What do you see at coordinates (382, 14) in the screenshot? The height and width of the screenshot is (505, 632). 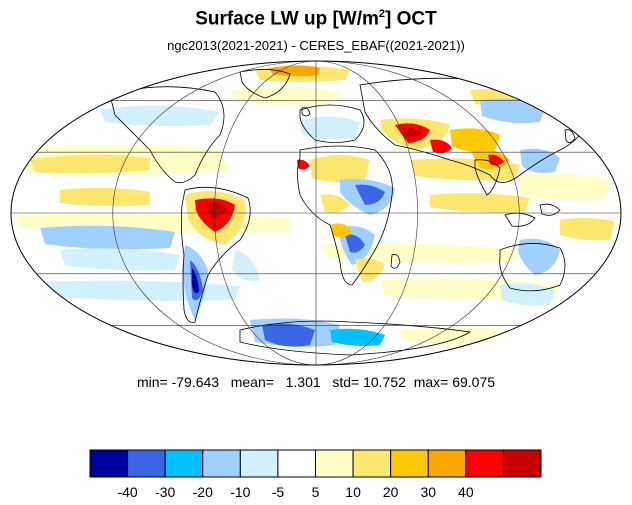 I see `title-superscript: 2` at bounding box center [382, 14].